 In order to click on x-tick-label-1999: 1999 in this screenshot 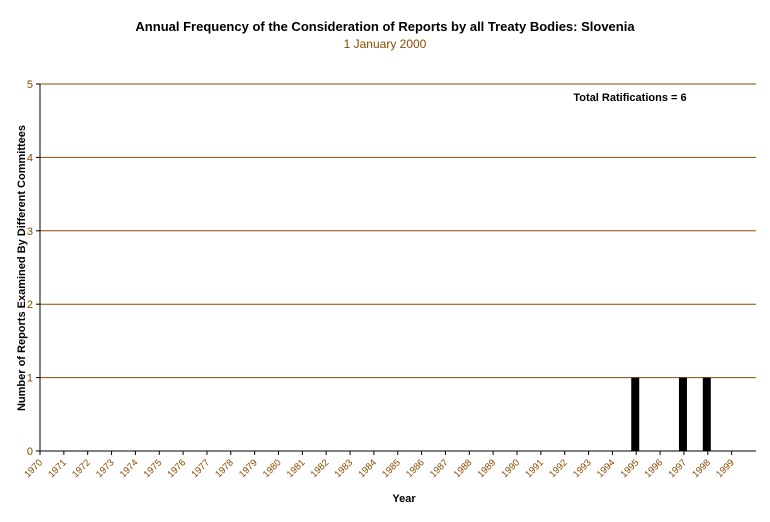, I will do `click(725, 468)`.